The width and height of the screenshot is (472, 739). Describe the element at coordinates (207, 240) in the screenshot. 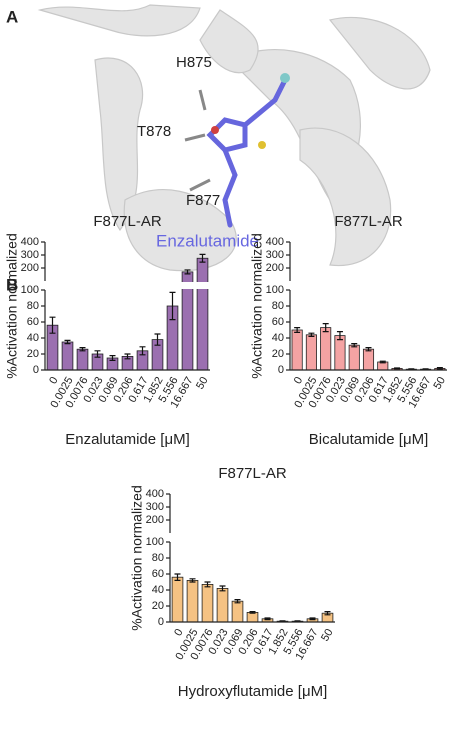

I see `ligand-label: Enzalutamide` at that location.